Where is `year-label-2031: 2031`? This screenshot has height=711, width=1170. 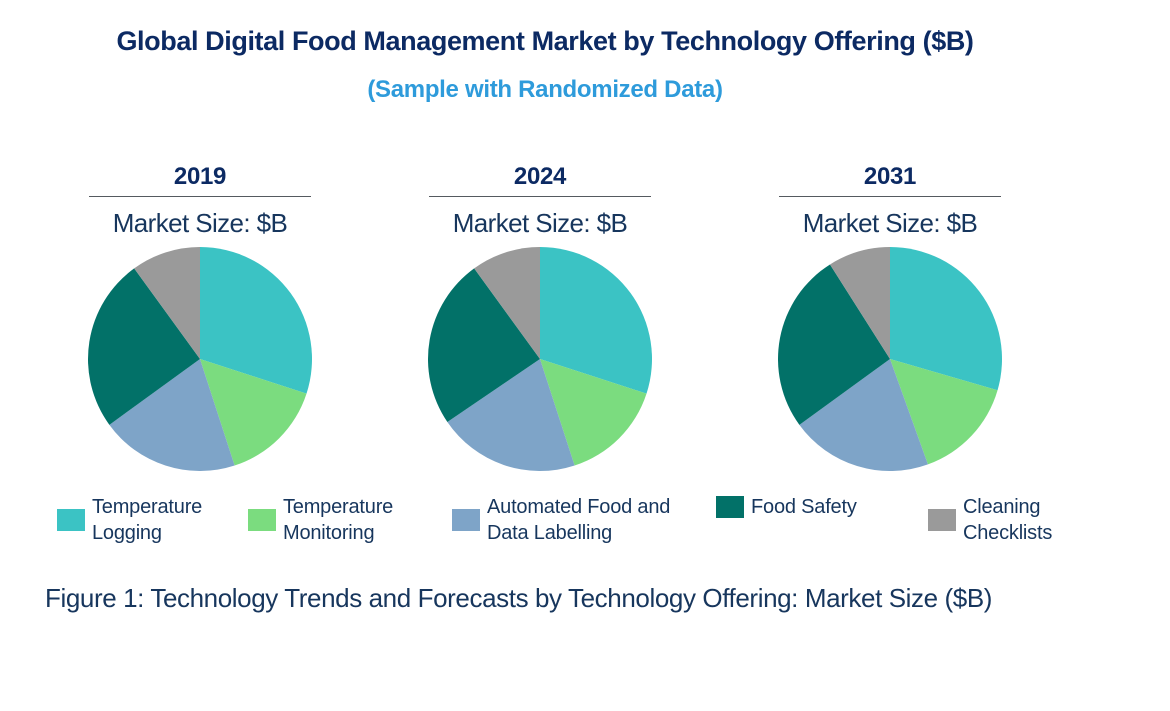 year-label-2031: 2031 is located at coordinates (890, 176).